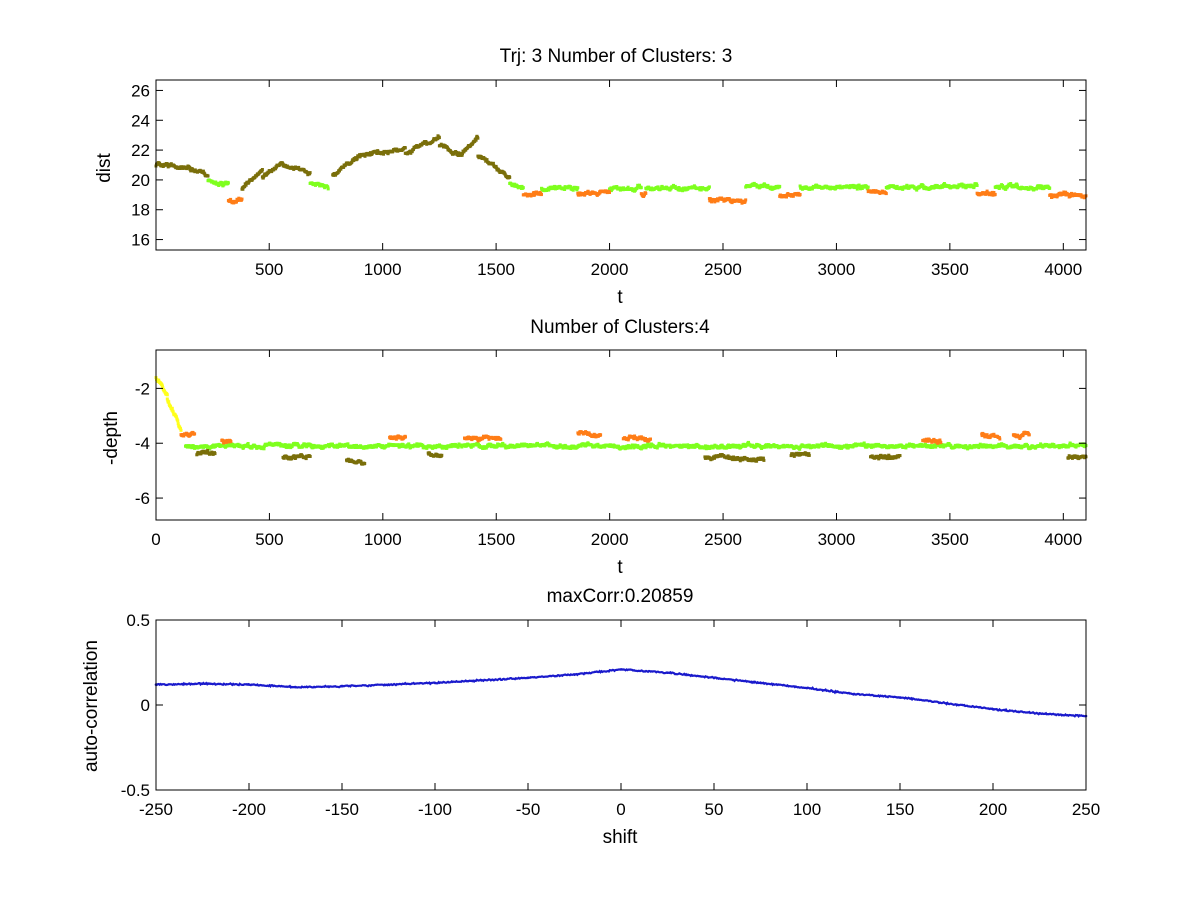 The height and width of the screenshot is (901, 1200). Describe the element at coordinates (641, 457) in the screenshot. I see `depth-series-cluster-olive` at that location.